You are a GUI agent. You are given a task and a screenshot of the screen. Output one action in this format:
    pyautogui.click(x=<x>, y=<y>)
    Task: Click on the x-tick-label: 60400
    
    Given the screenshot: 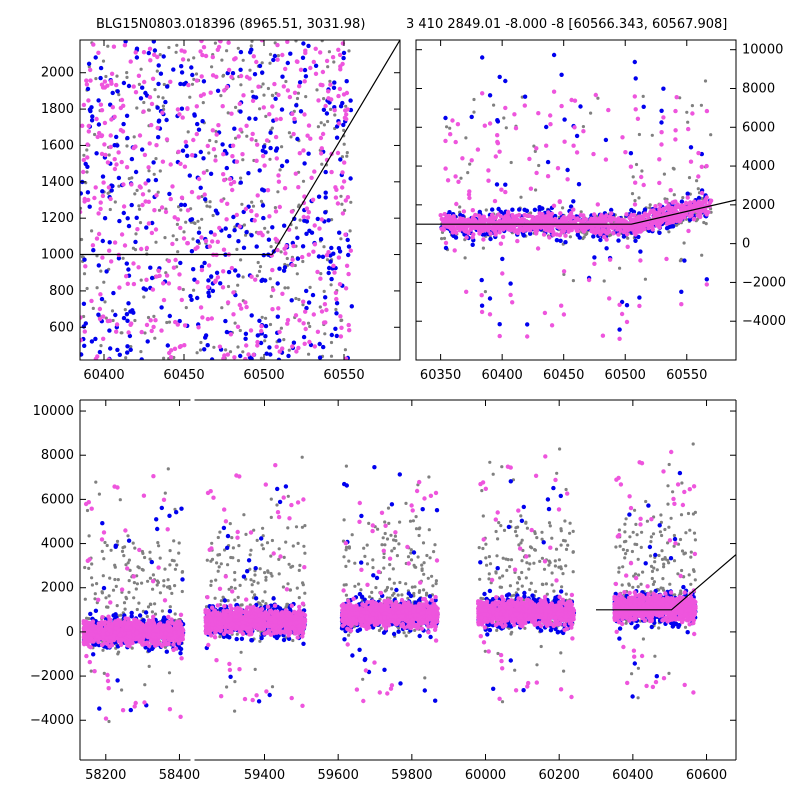 What is the action you would take?
    pyautogui.click(x=103, y=375)
    